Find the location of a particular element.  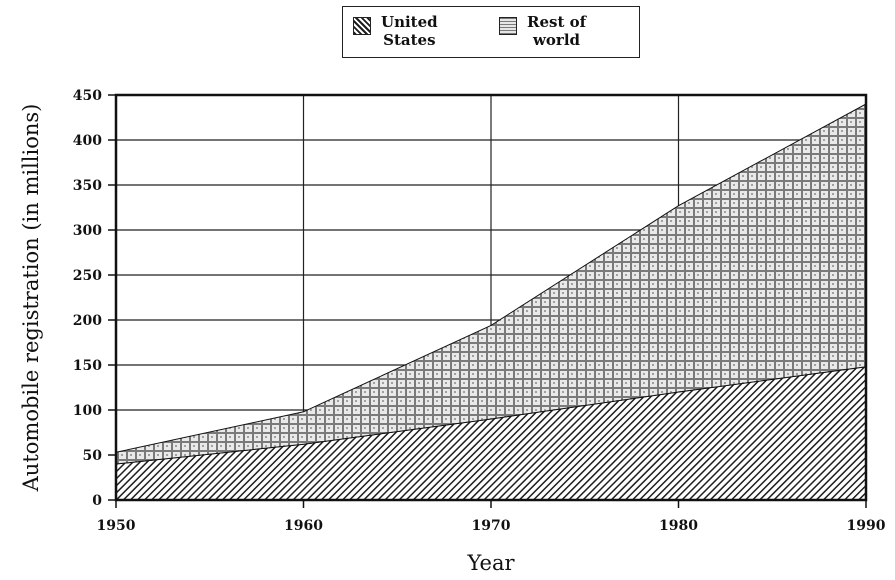

legend-item-united-states: United States is located at coordinates (395, 31).